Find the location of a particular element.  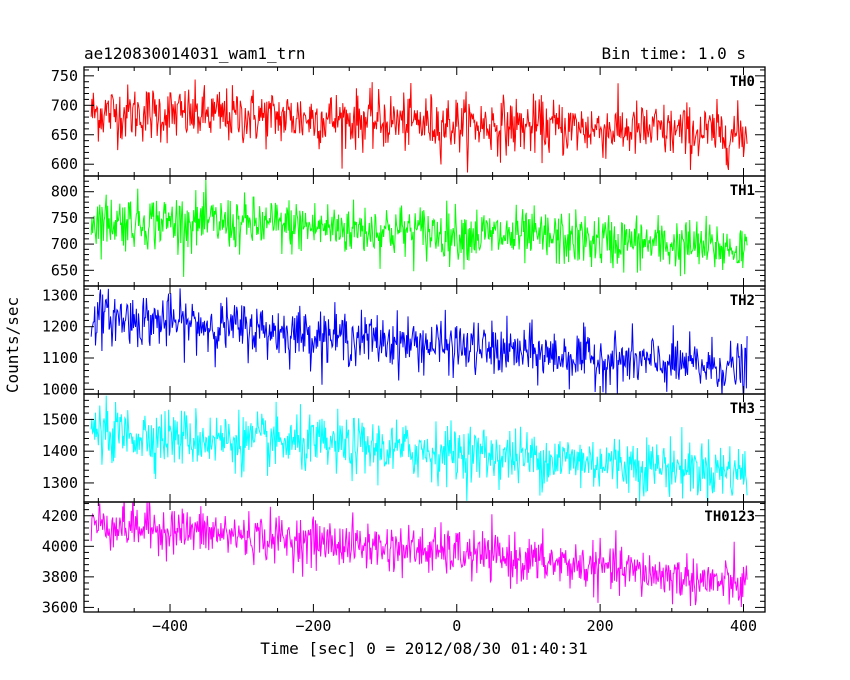

y-tick-label: 600 is located at coordinates (64, 164).